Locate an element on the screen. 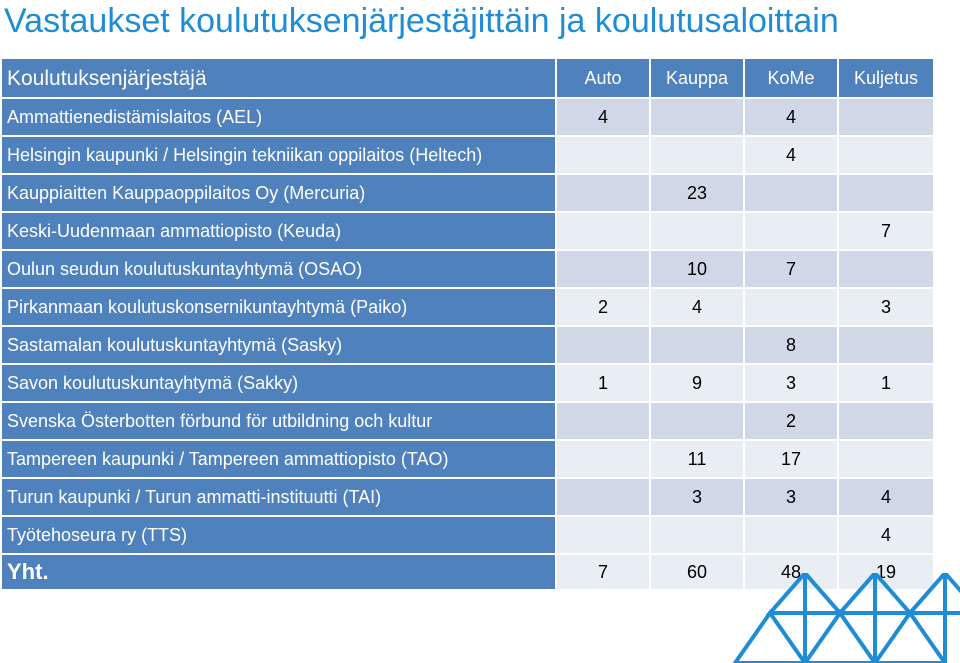 The height and width of the screenshot is (663, 960). organizer-name: Työtehoseura ry (TTS) is located at coordinates (278, 535).